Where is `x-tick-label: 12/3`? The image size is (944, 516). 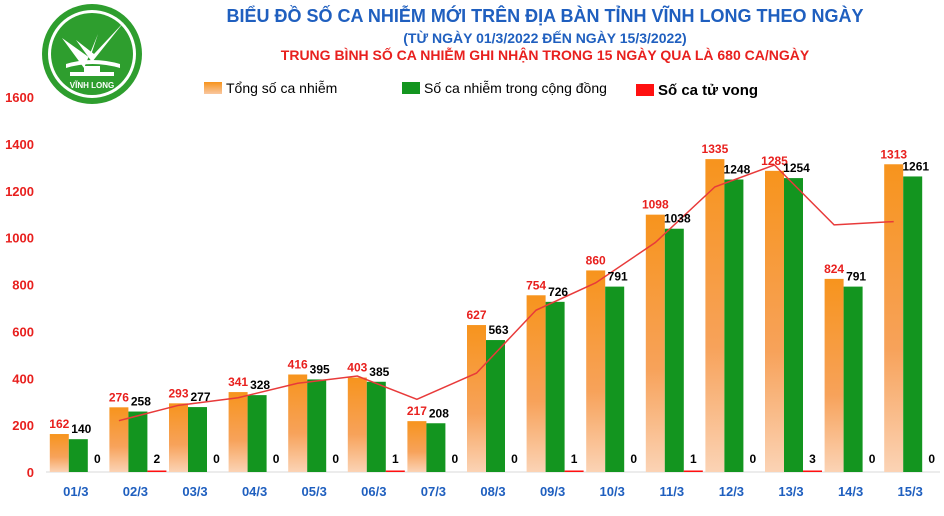
x-tick-label: 12/3 is located at coordinates (731, 491).